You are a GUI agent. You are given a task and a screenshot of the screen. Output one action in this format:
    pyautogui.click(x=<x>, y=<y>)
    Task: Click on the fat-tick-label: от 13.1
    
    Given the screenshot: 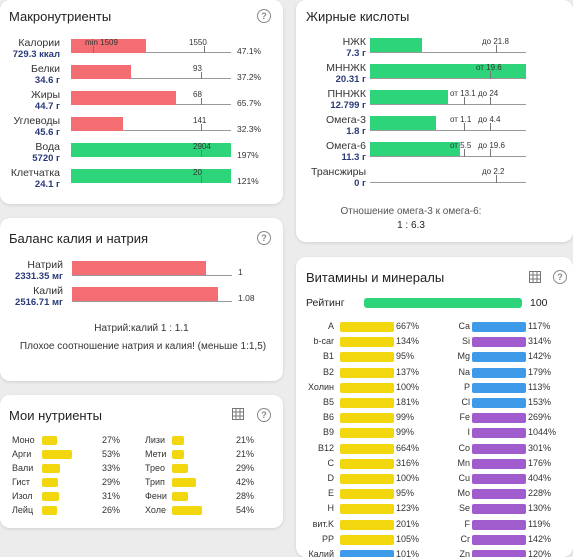 What is the action you would take?
    pyautogui.click(x=463, y=93)
    